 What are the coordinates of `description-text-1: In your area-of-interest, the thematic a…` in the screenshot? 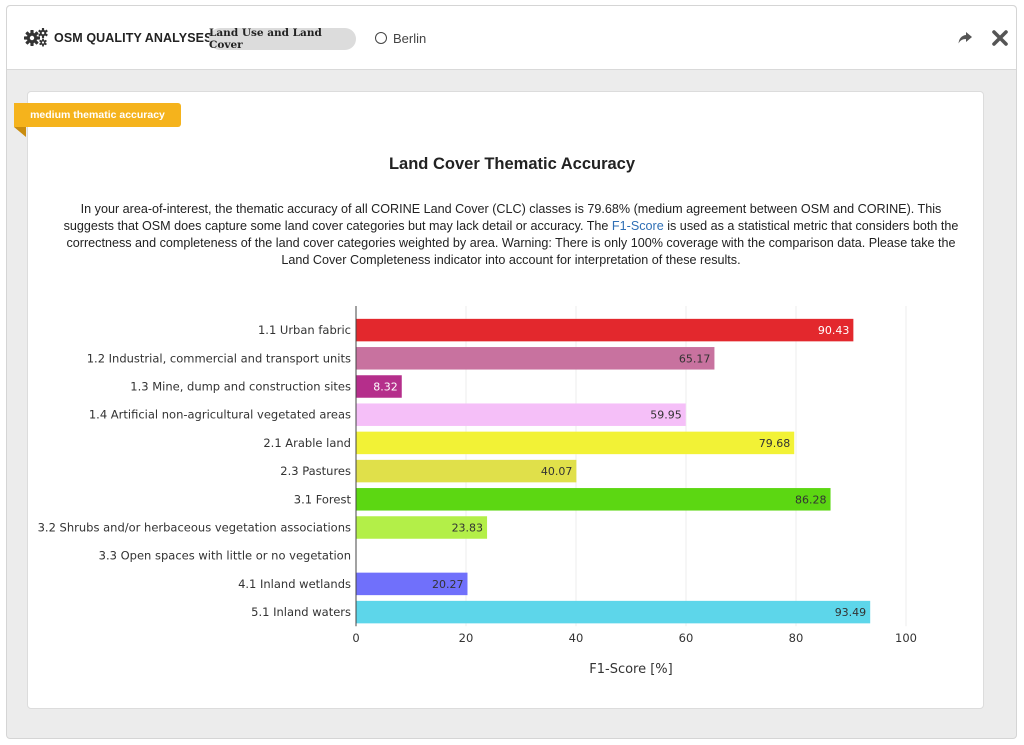 It's located at (502, 217).